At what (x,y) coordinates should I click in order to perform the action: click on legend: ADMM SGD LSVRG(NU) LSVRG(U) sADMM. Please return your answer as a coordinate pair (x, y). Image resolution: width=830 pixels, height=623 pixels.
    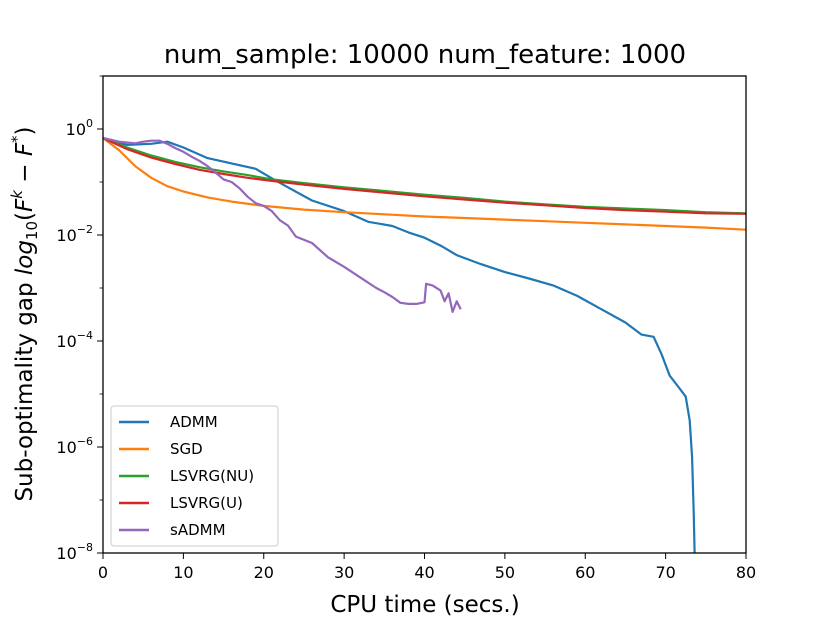
    Looking at the image, I should click on (194, 476).